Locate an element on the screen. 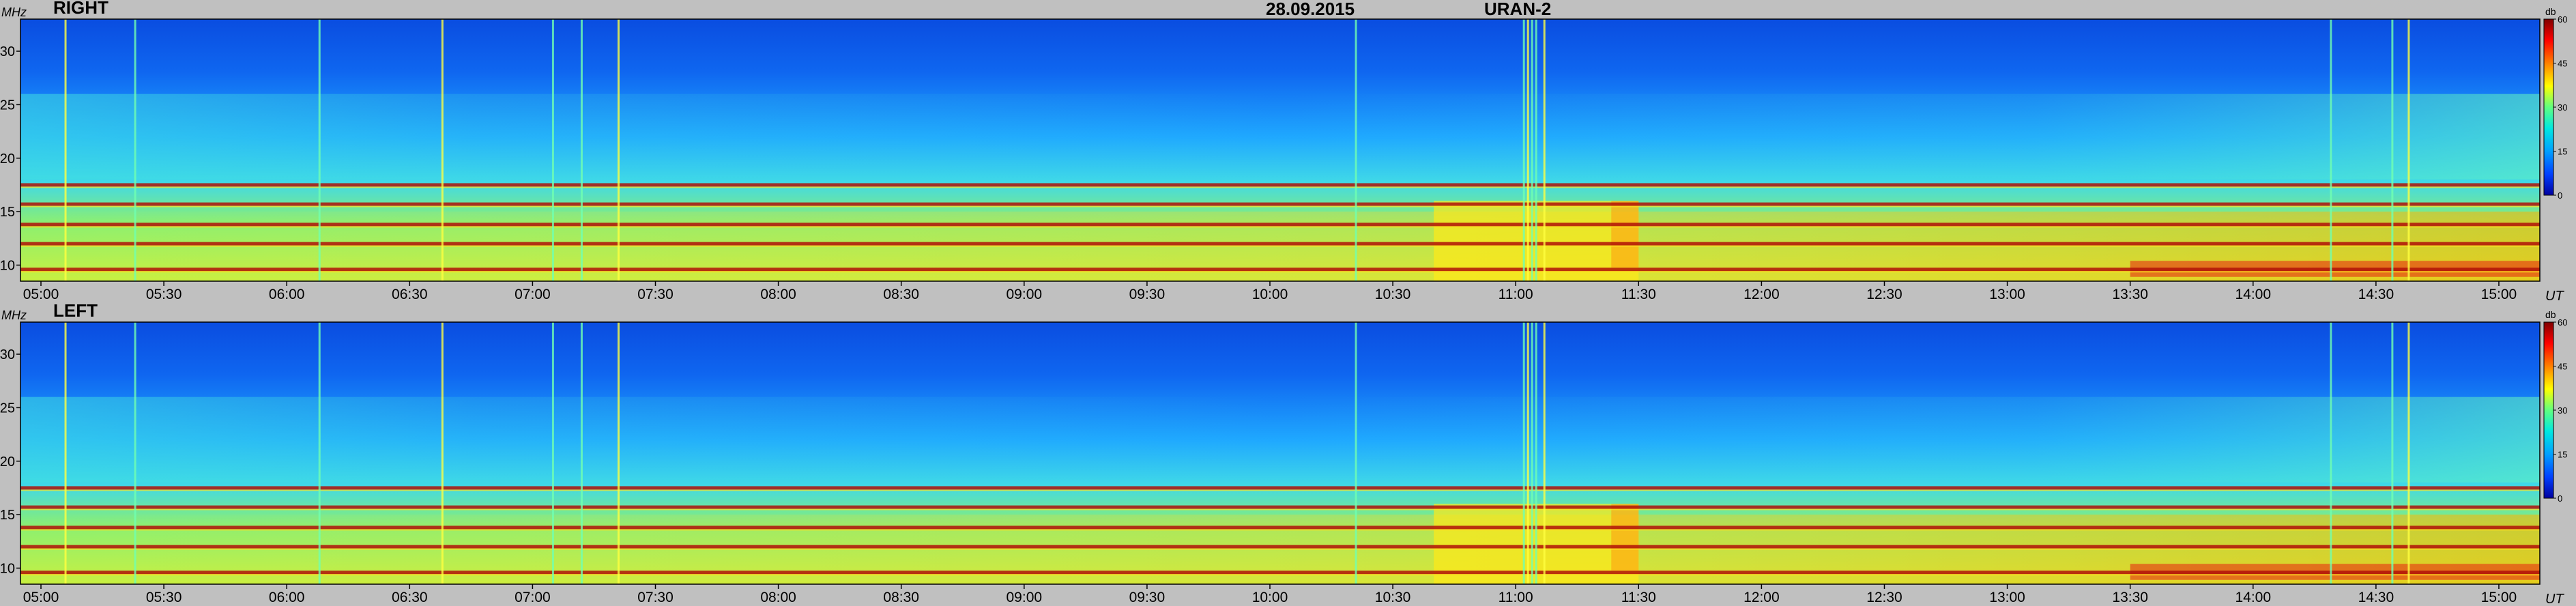 The height and width of the screenshot is (606, 2576). x-tick-label: 05:00 is located at coordinates (41, 294).